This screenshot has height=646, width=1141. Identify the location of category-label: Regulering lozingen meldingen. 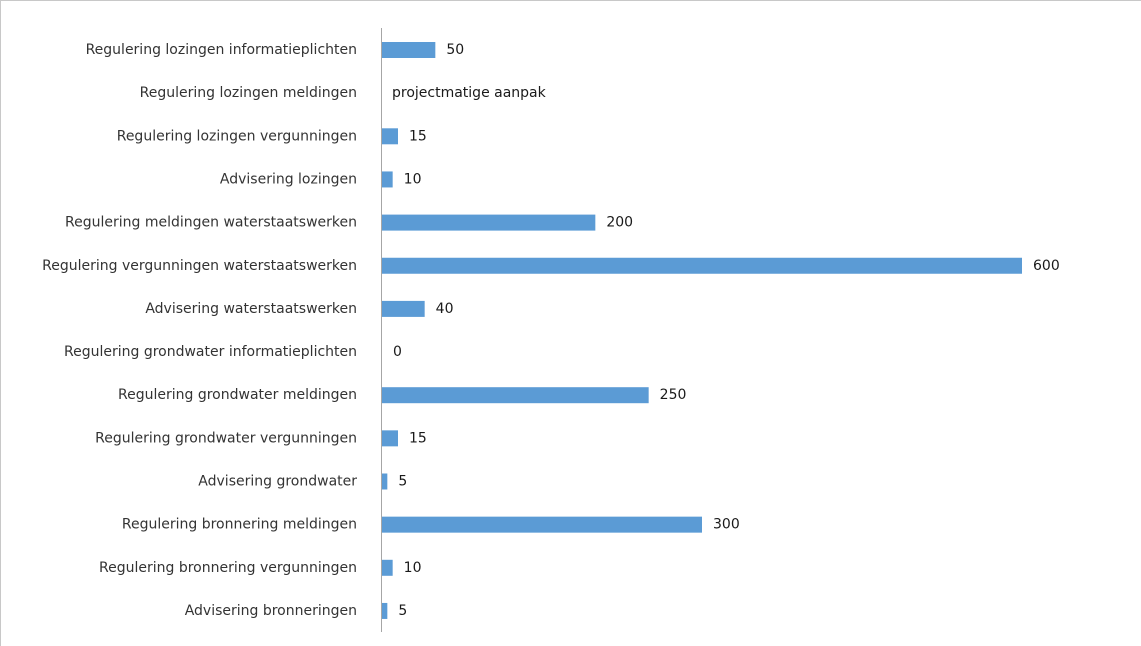
(248, 93).